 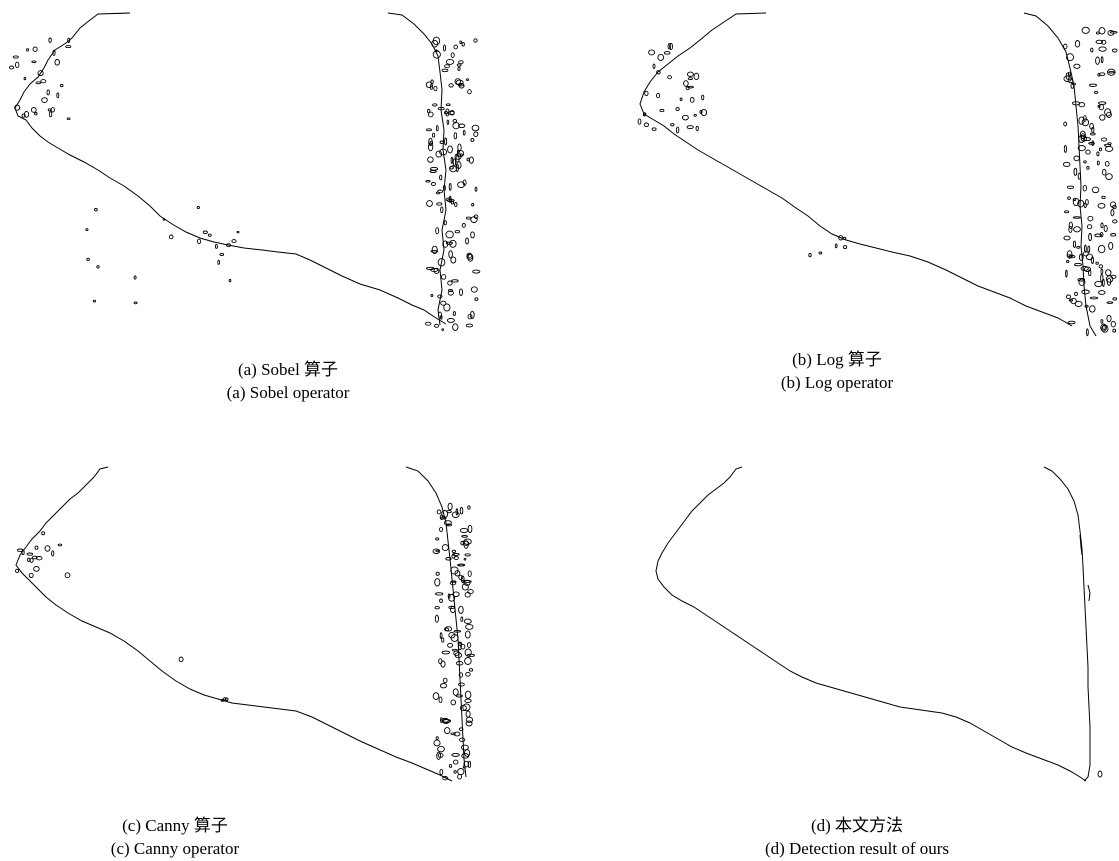 I want to click on caption-our-method: (d) 本文方法 (d) Detection result of ours, so click(x=857, y=837).